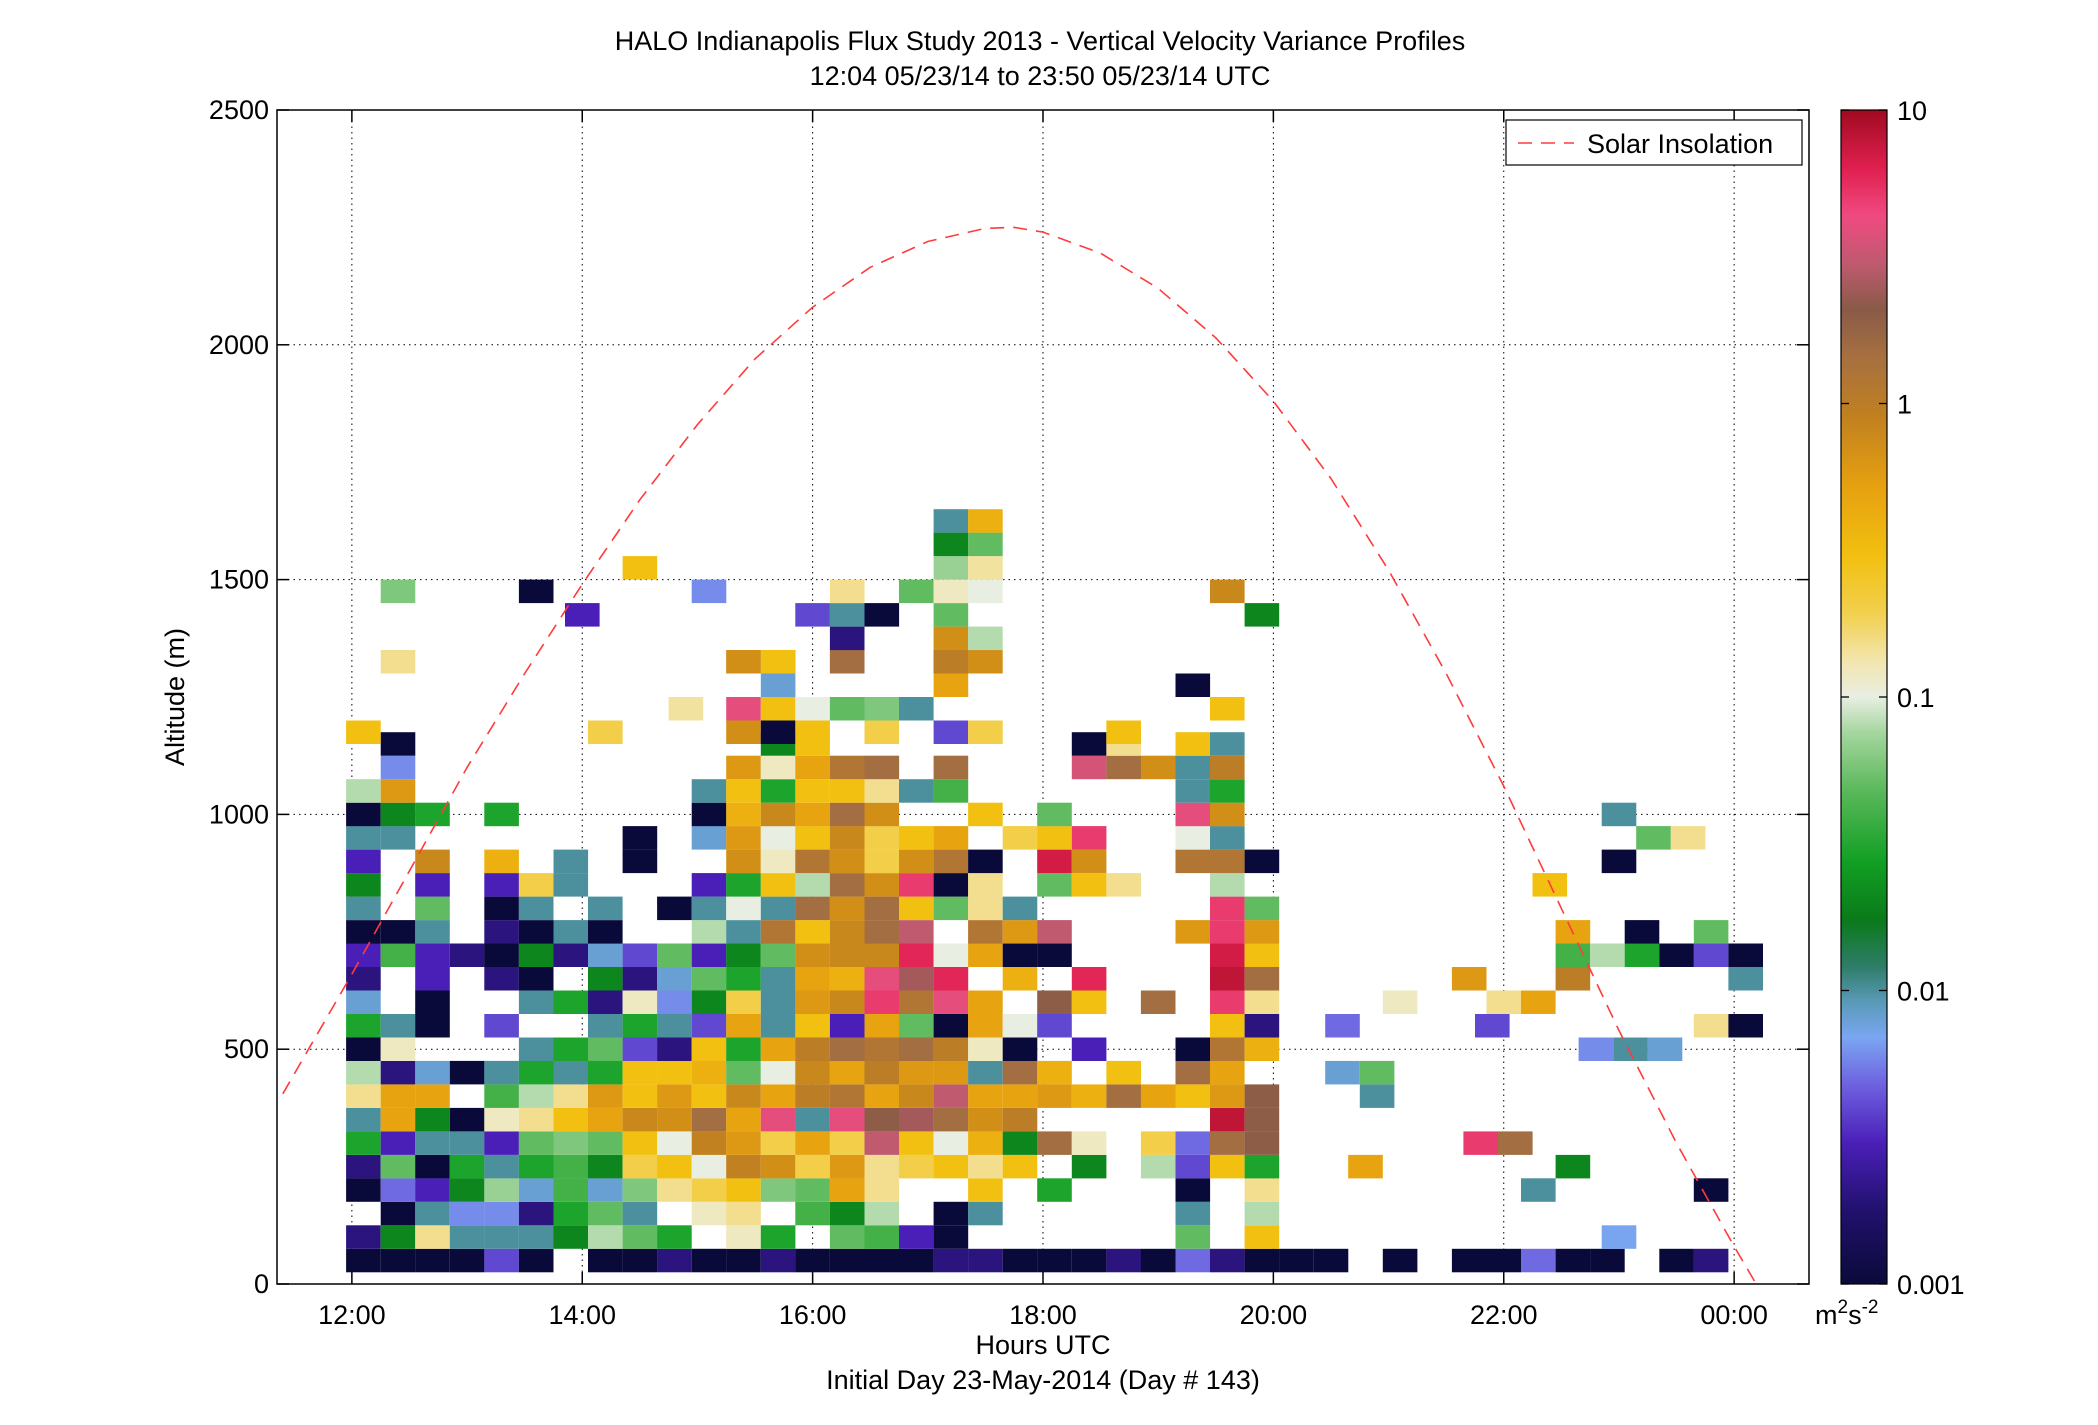 Image resolution: width=2098 pixels, height=1425 pixels. I want to click on colorbar-ticks: 10 1 0.1 0.01 0.001, so click(1903, 698).